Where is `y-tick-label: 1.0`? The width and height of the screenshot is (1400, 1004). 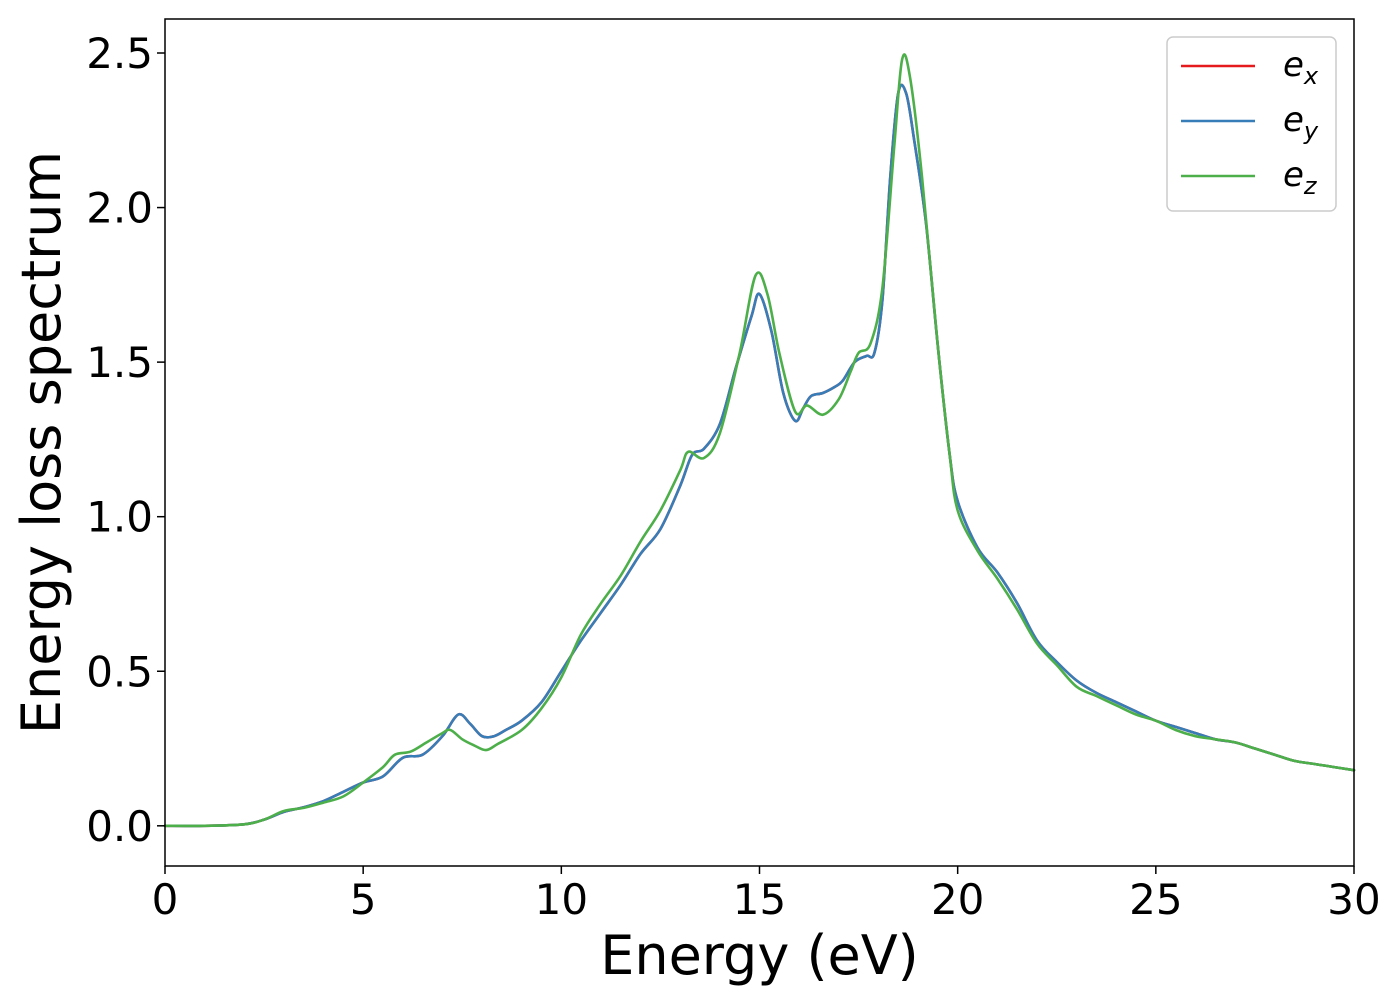
y-tick-label: 1.0 is located at coordinates (119, 517).